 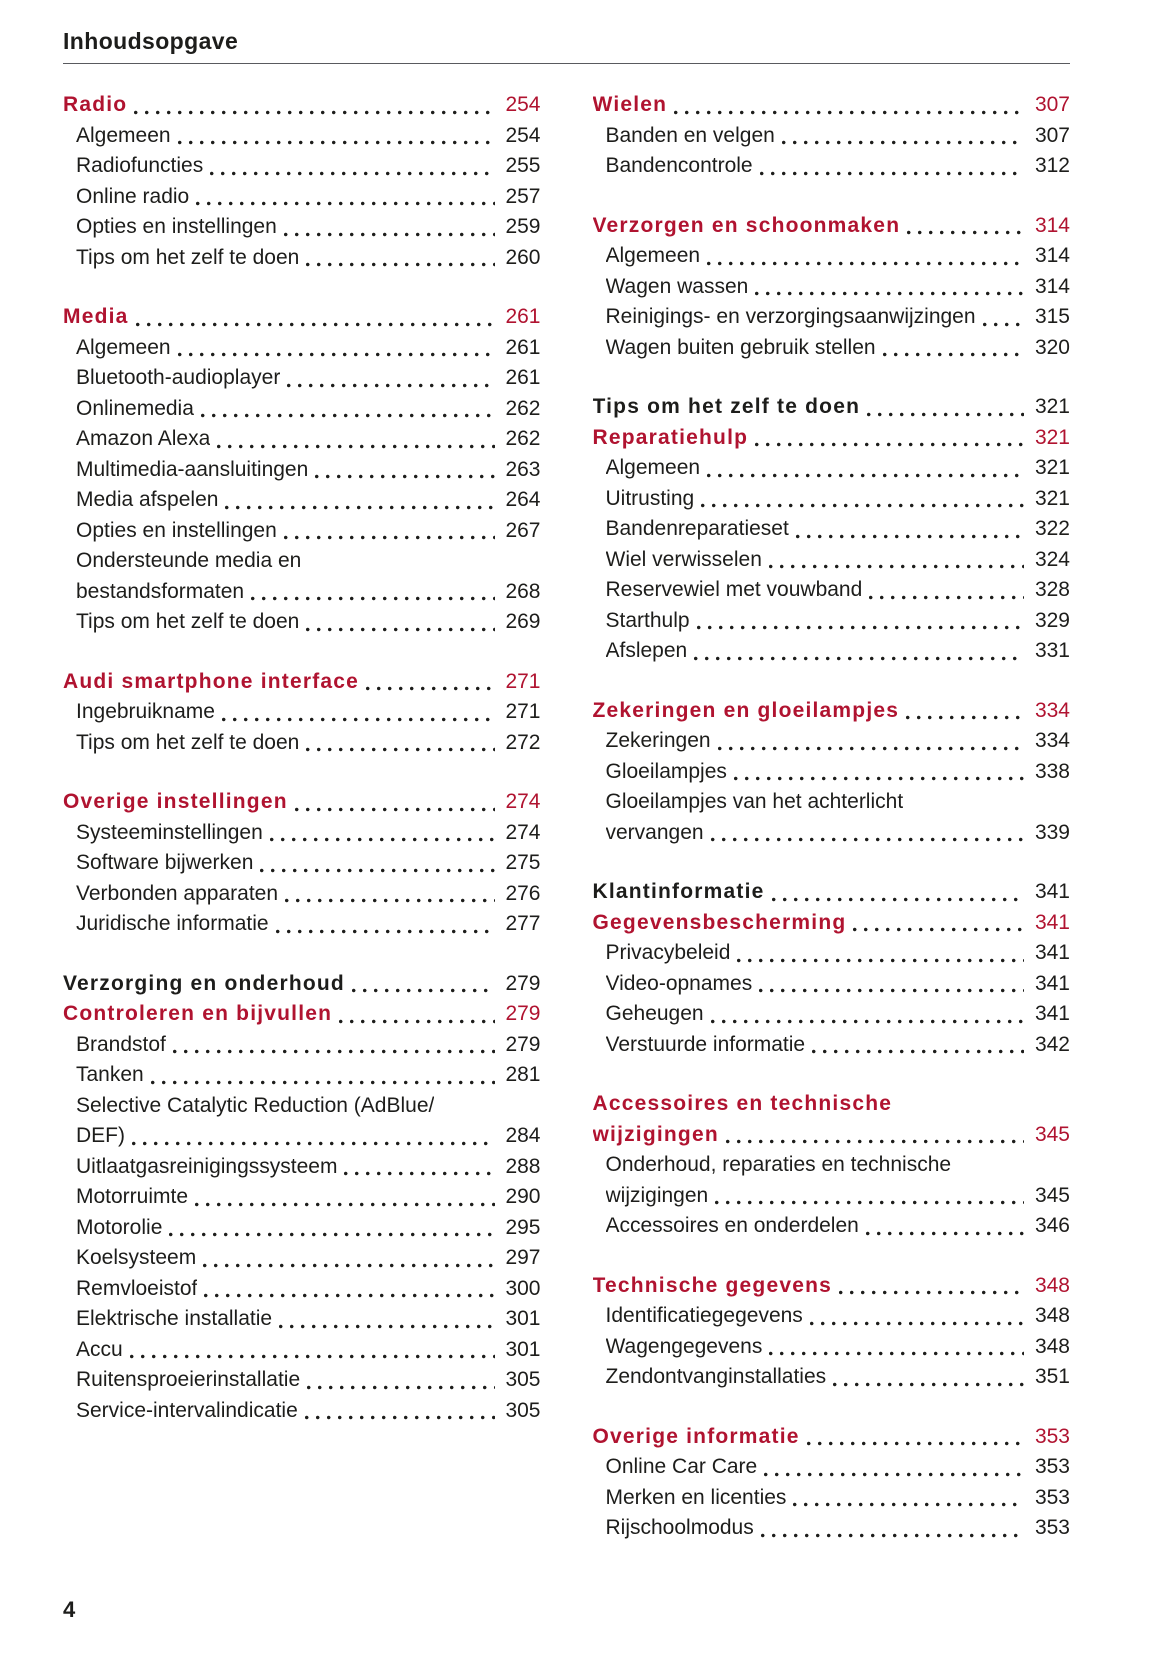 What do you see at coordinates (523, 316) in the screenshot?
I see `page-number: 261` at bounding box center [523, 316].